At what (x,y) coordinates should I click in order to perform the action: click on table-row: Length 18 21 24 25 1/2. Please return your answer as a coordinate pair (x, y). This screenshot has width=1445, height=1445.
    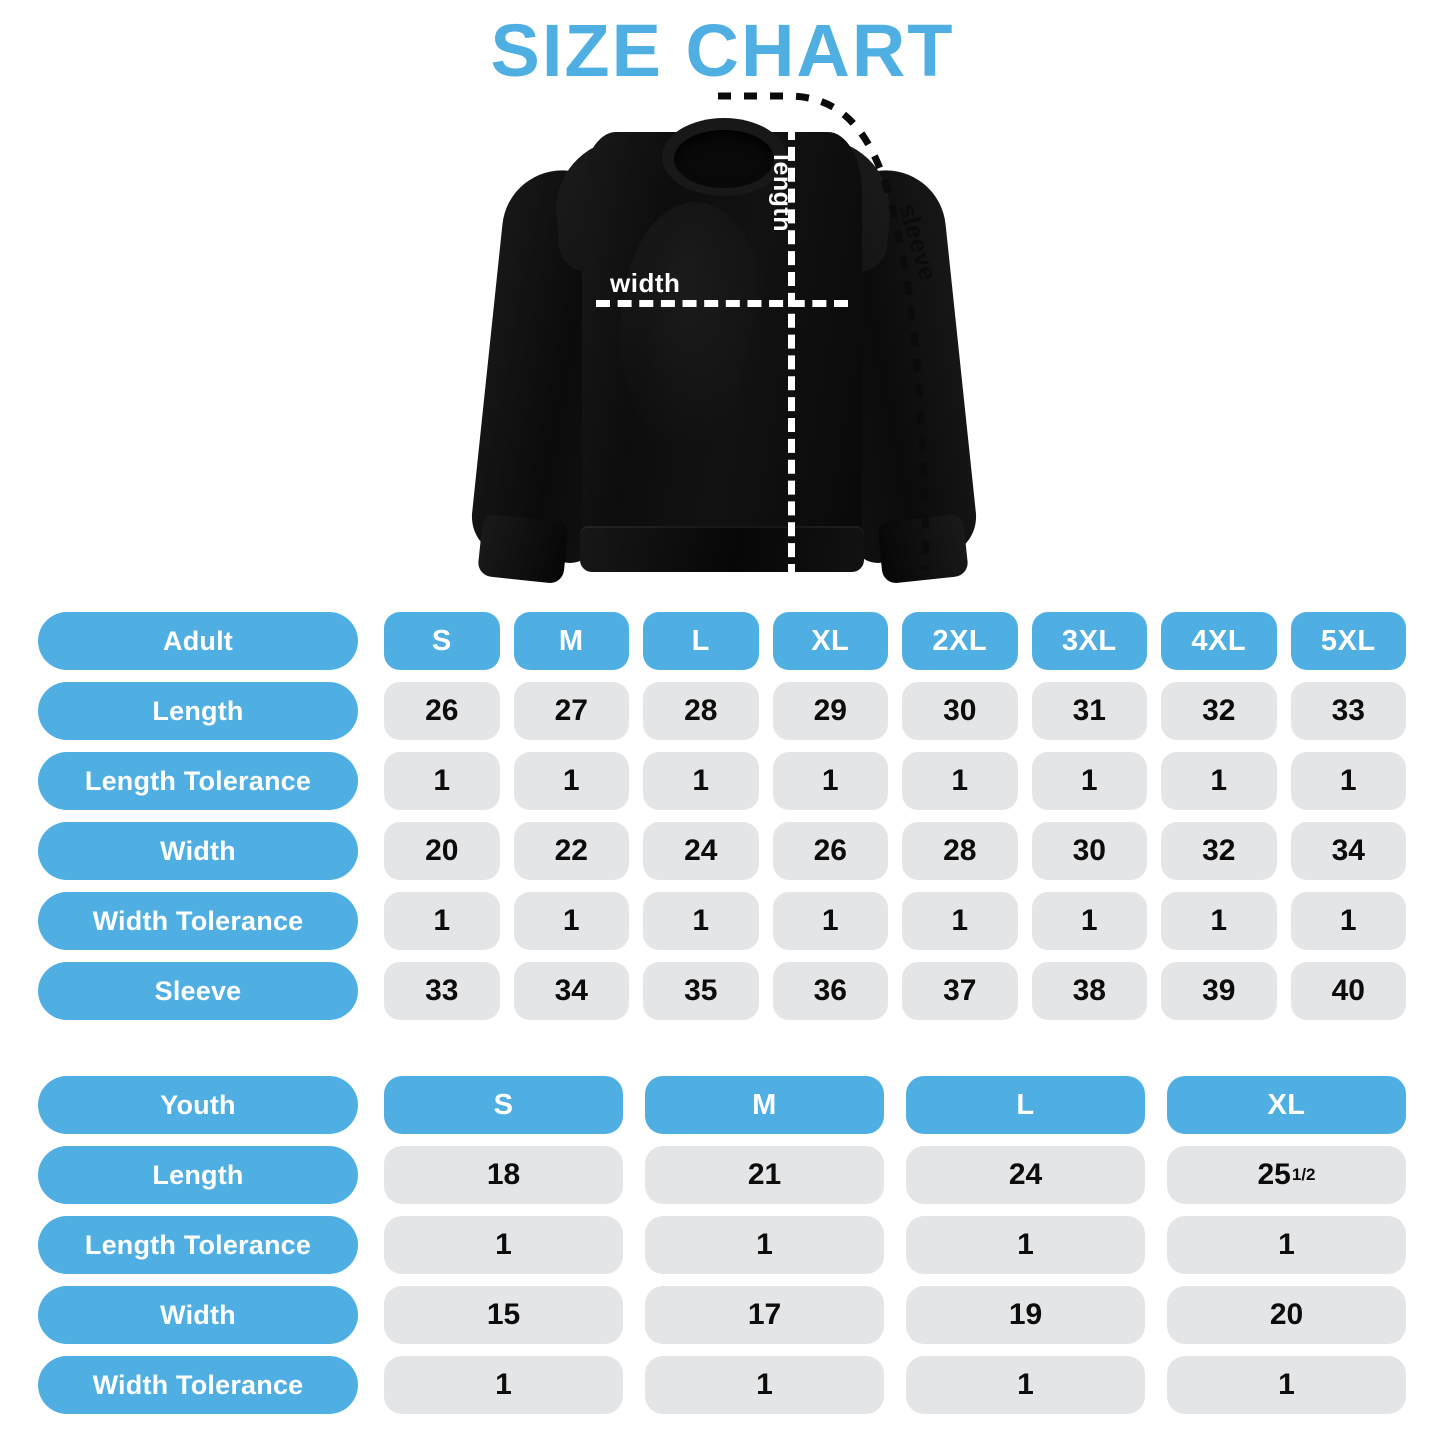
    Looking at the image, I should click on (722, 1175).